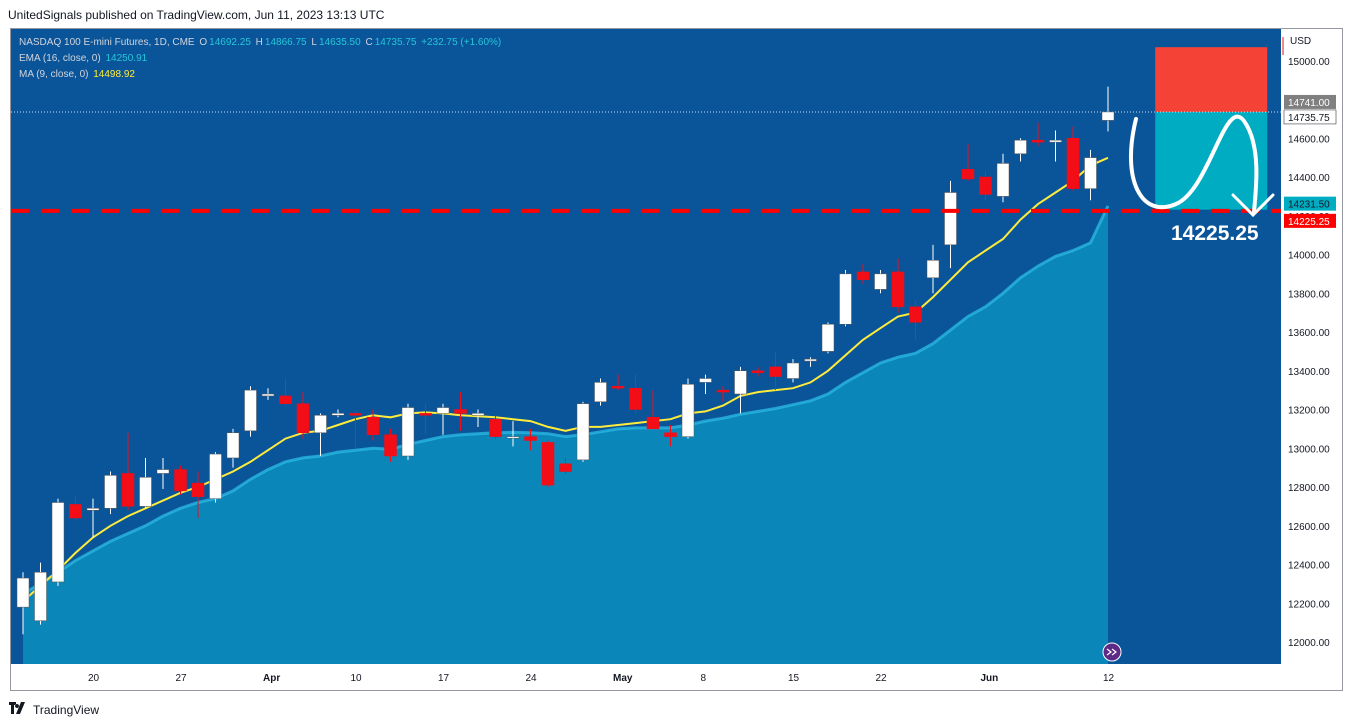  I want to click on time-tick-label: Apr, so click(271, 678).